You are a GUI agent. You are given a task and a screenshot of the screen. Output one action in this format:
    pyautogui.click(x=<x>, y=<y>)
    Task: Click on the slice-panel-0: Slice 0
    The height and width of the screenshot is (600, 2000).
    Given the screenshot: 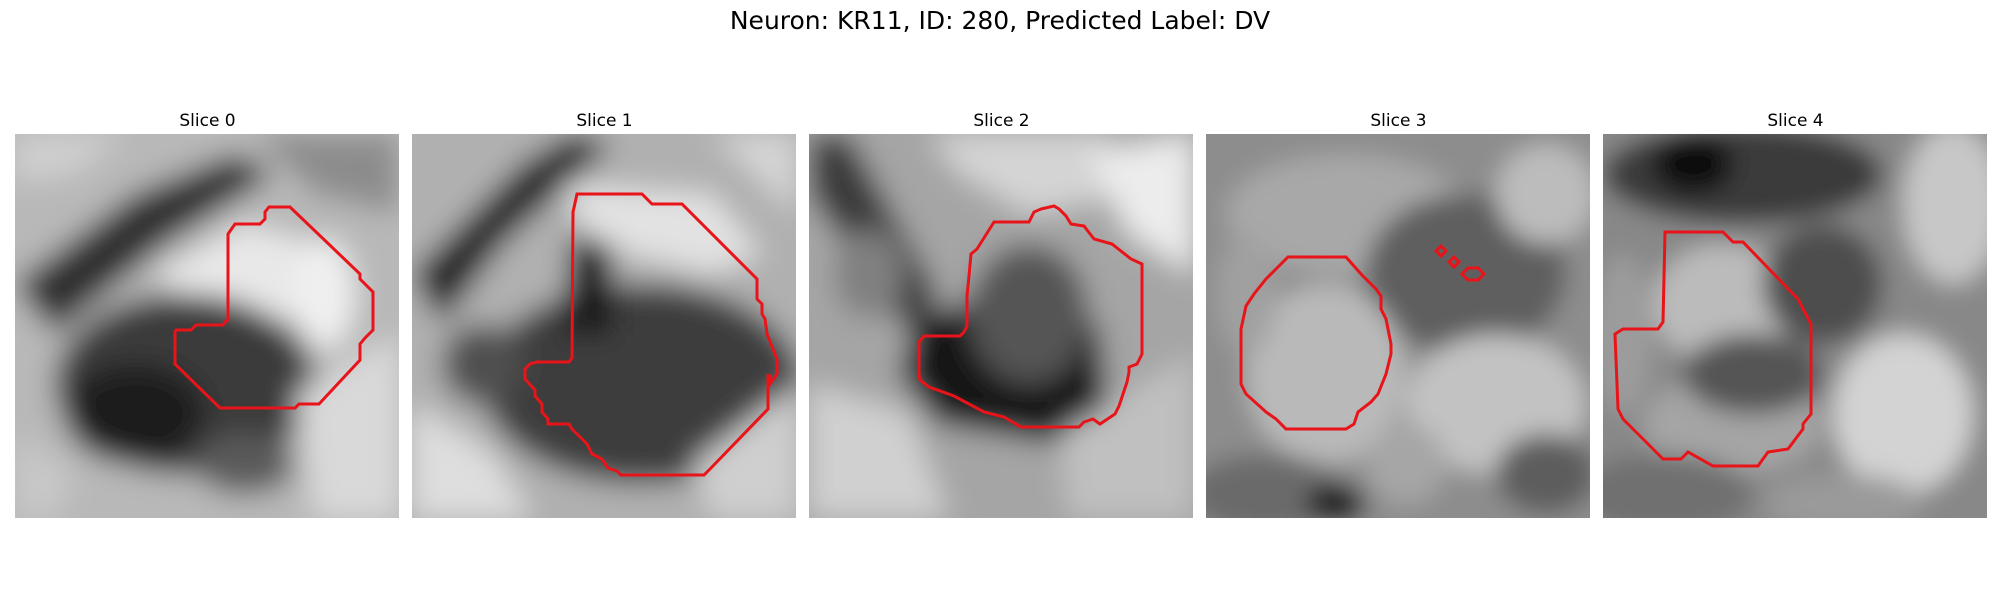 What is the action you would take?
    pyautogui.click(x=207, y=313)
    